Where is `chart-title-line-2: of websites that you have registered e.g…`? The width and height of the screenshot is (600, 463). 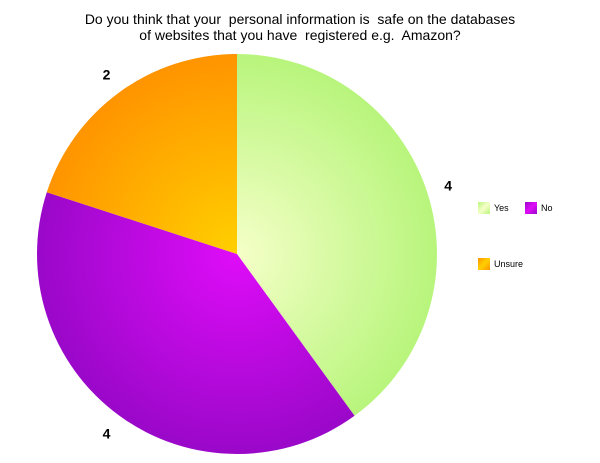
chart-title-line-2: of websites that you have registered e.g… is located at coordinates (300, 35).